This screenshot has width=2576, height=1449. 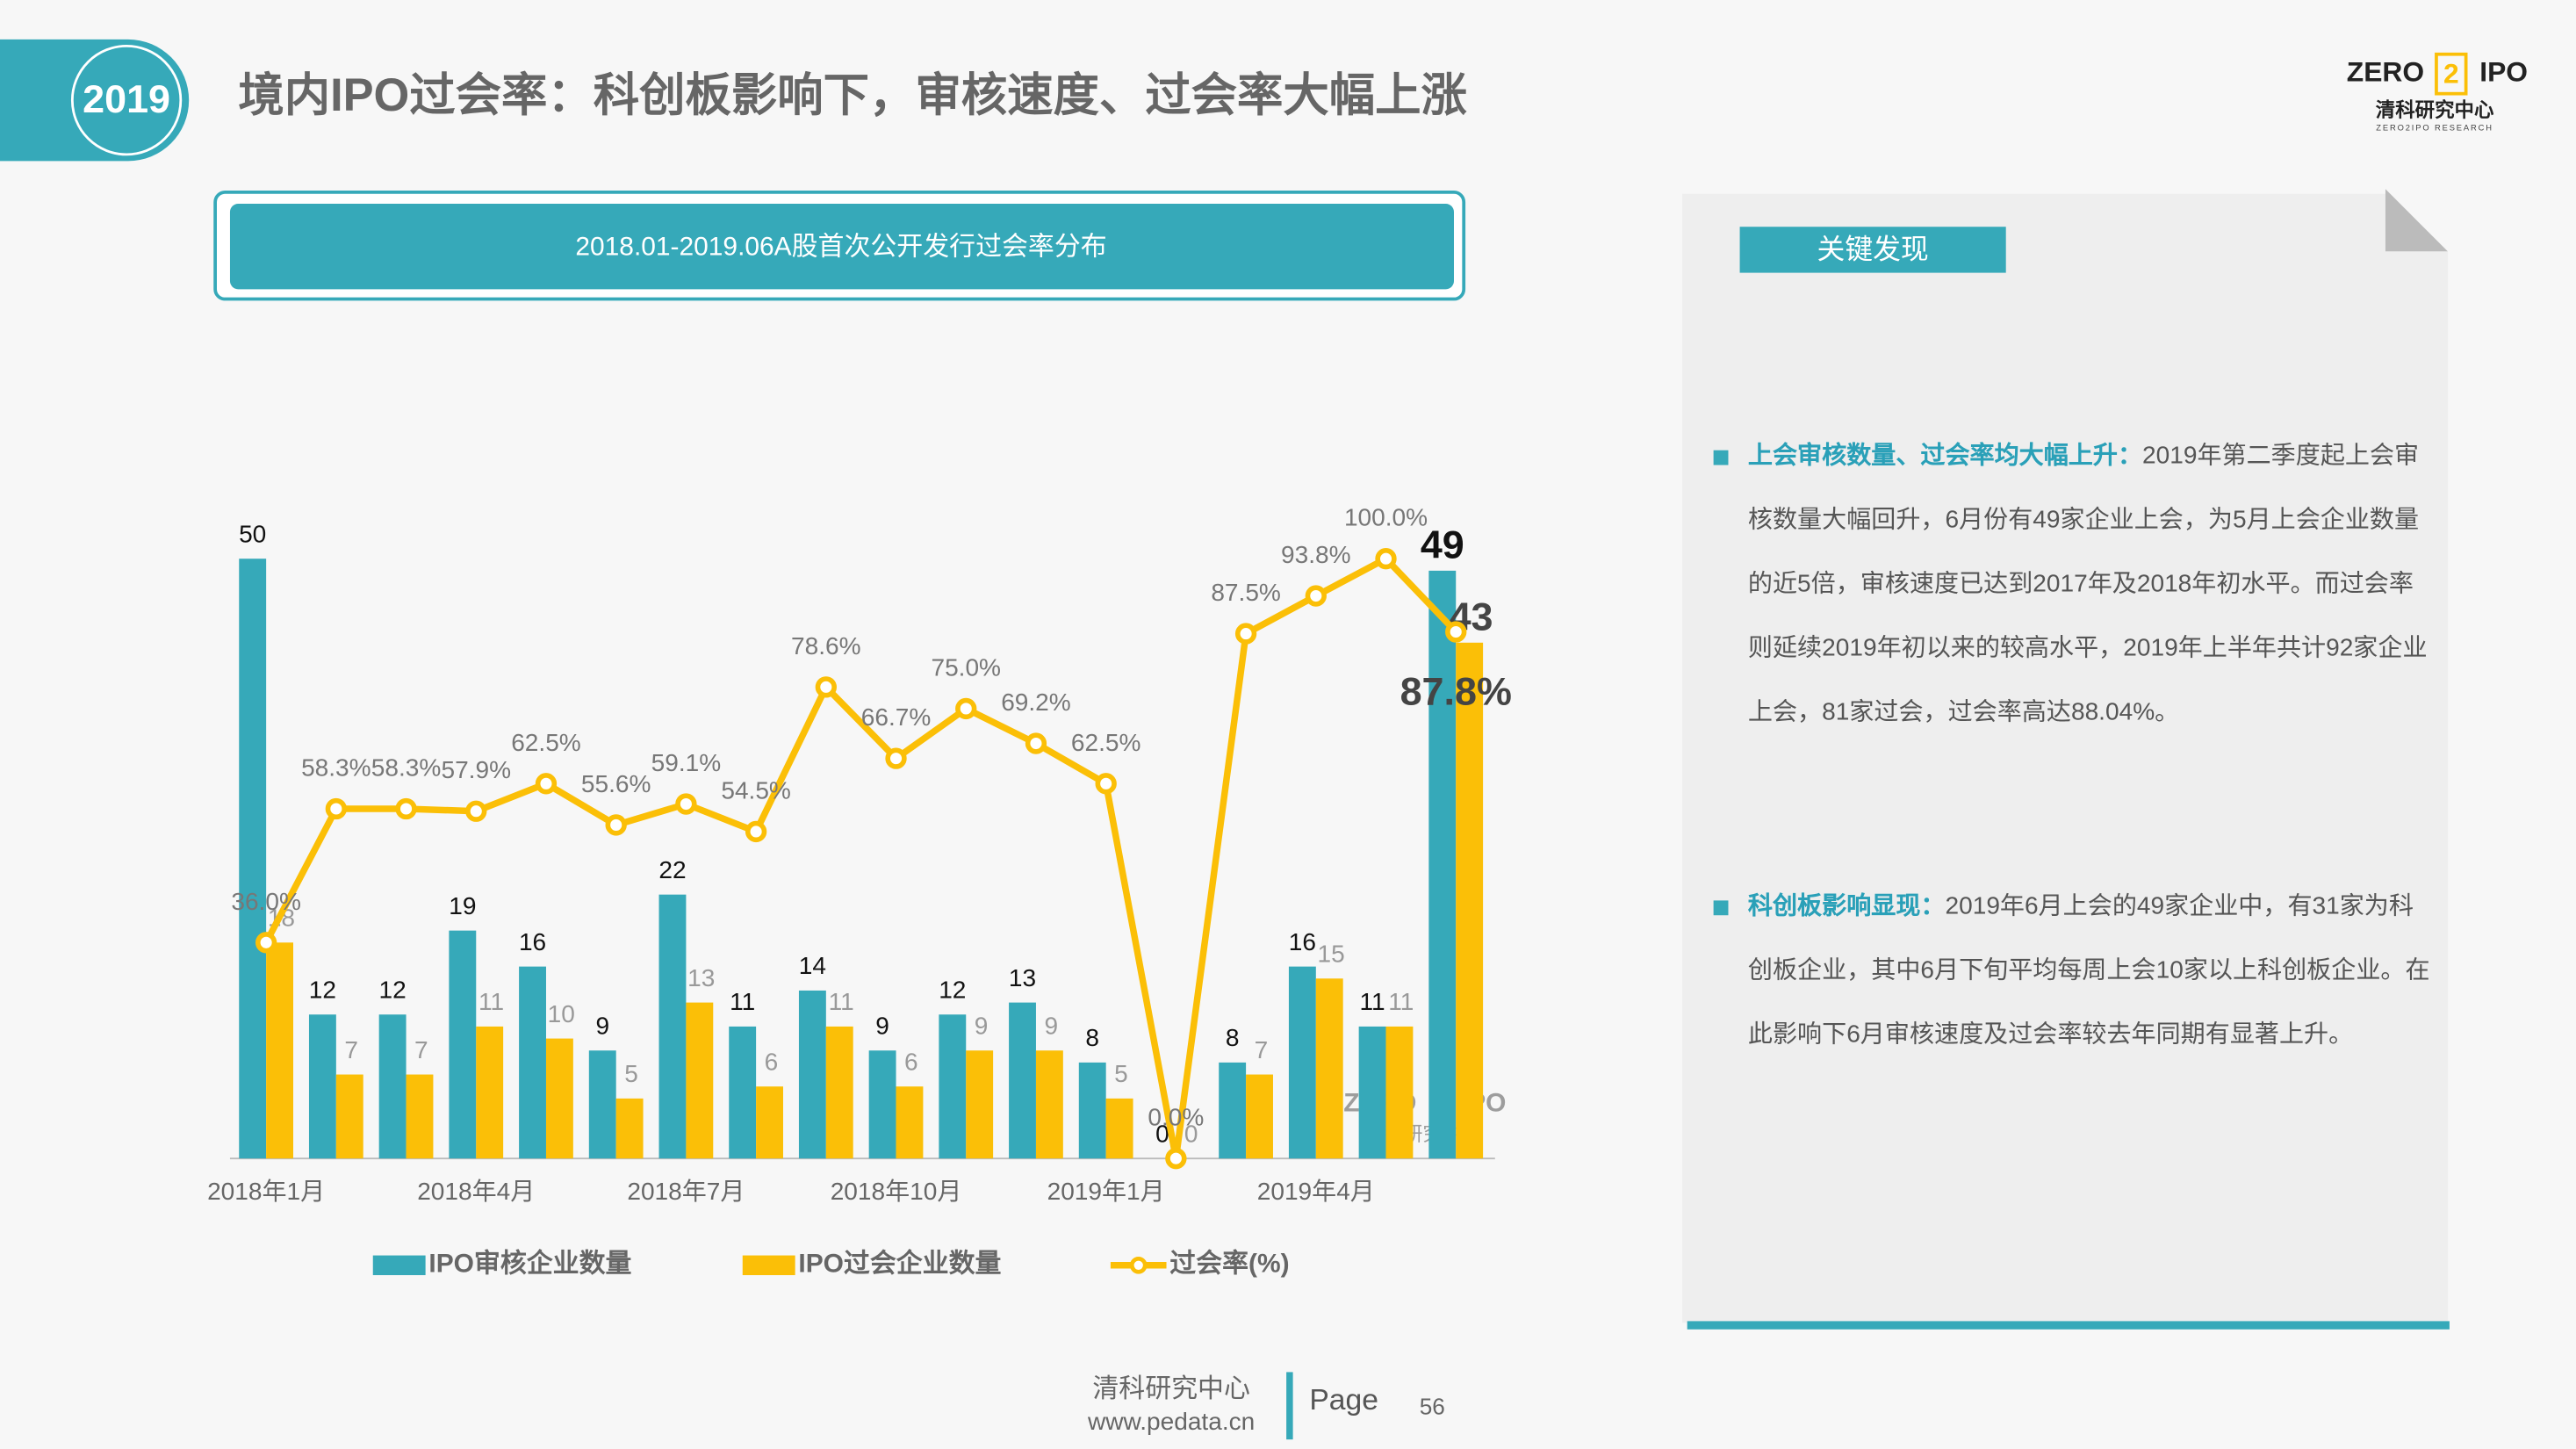 I want to click on rate-label: 93.8%, so click(x=1316, y=554).